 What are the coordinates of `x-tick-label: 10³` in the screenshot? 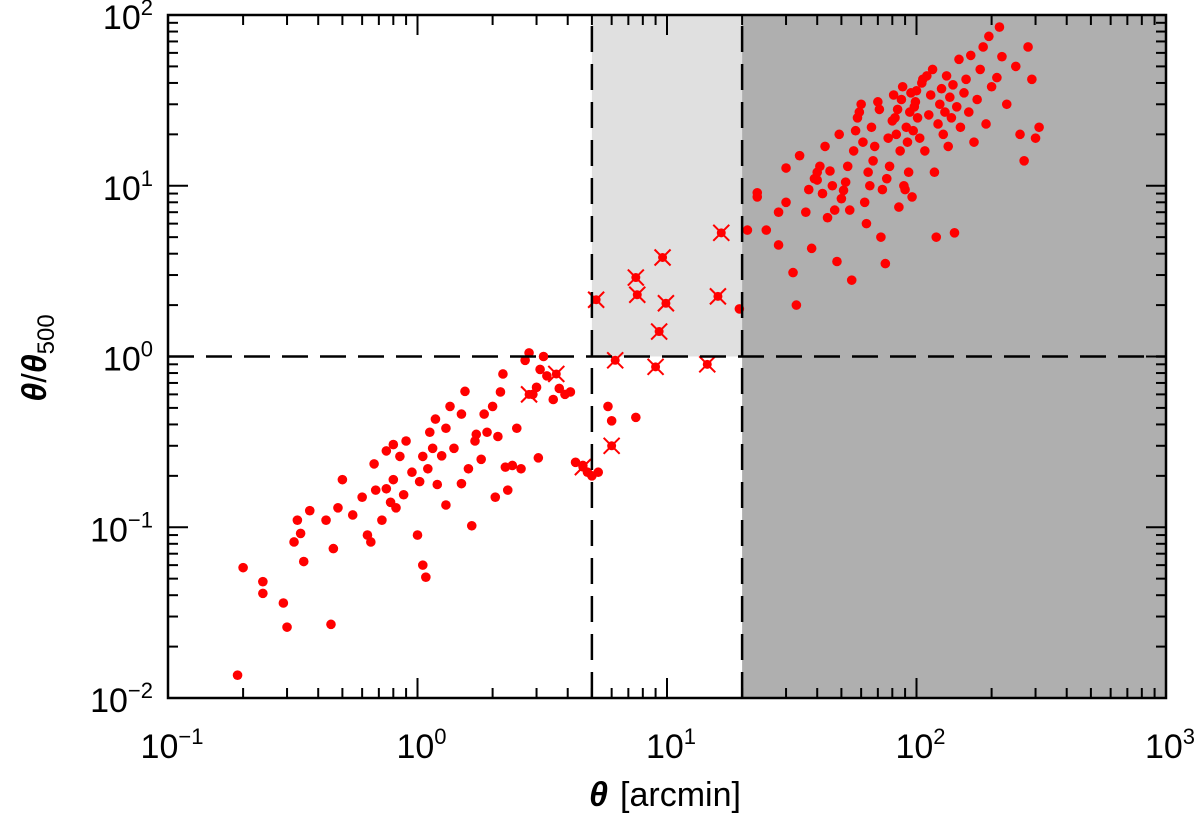 It's located at (1170, 745).